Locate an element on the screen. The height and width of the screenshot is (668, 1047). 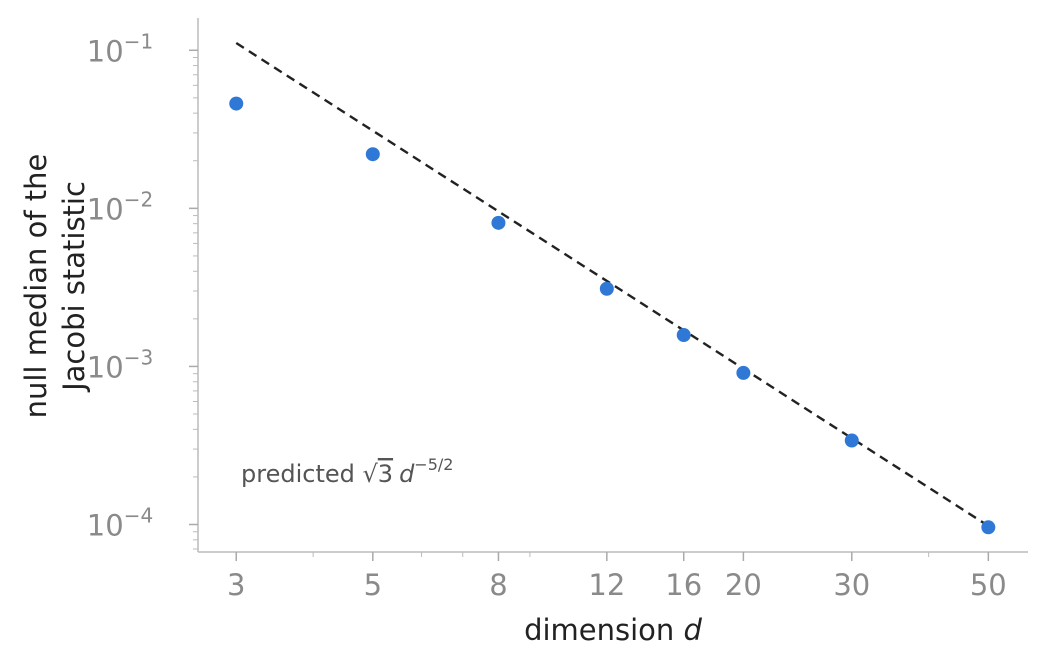
annotation-exponent: −5/2 is located at coordinates (433, 464).